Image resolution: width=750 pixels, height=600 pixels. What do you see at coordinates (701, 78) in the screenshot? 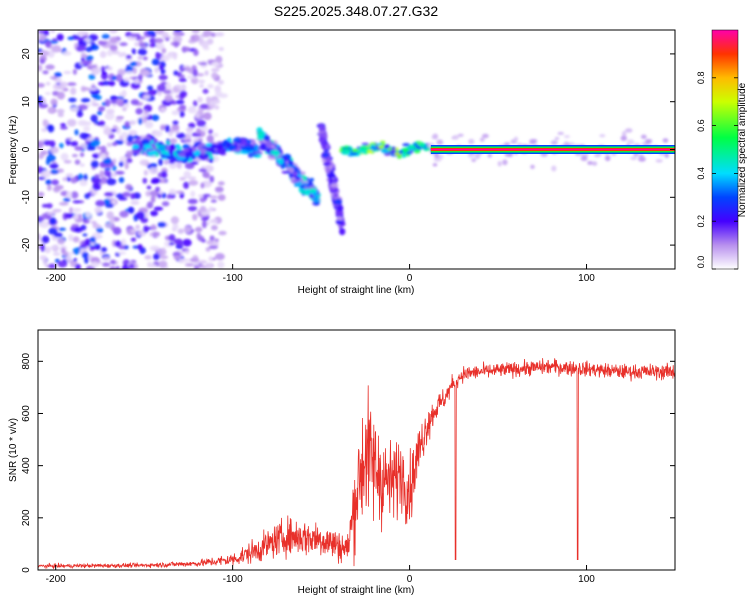
I see `colorbar-tick-label: 0.8` at bounding box center [701, 78].